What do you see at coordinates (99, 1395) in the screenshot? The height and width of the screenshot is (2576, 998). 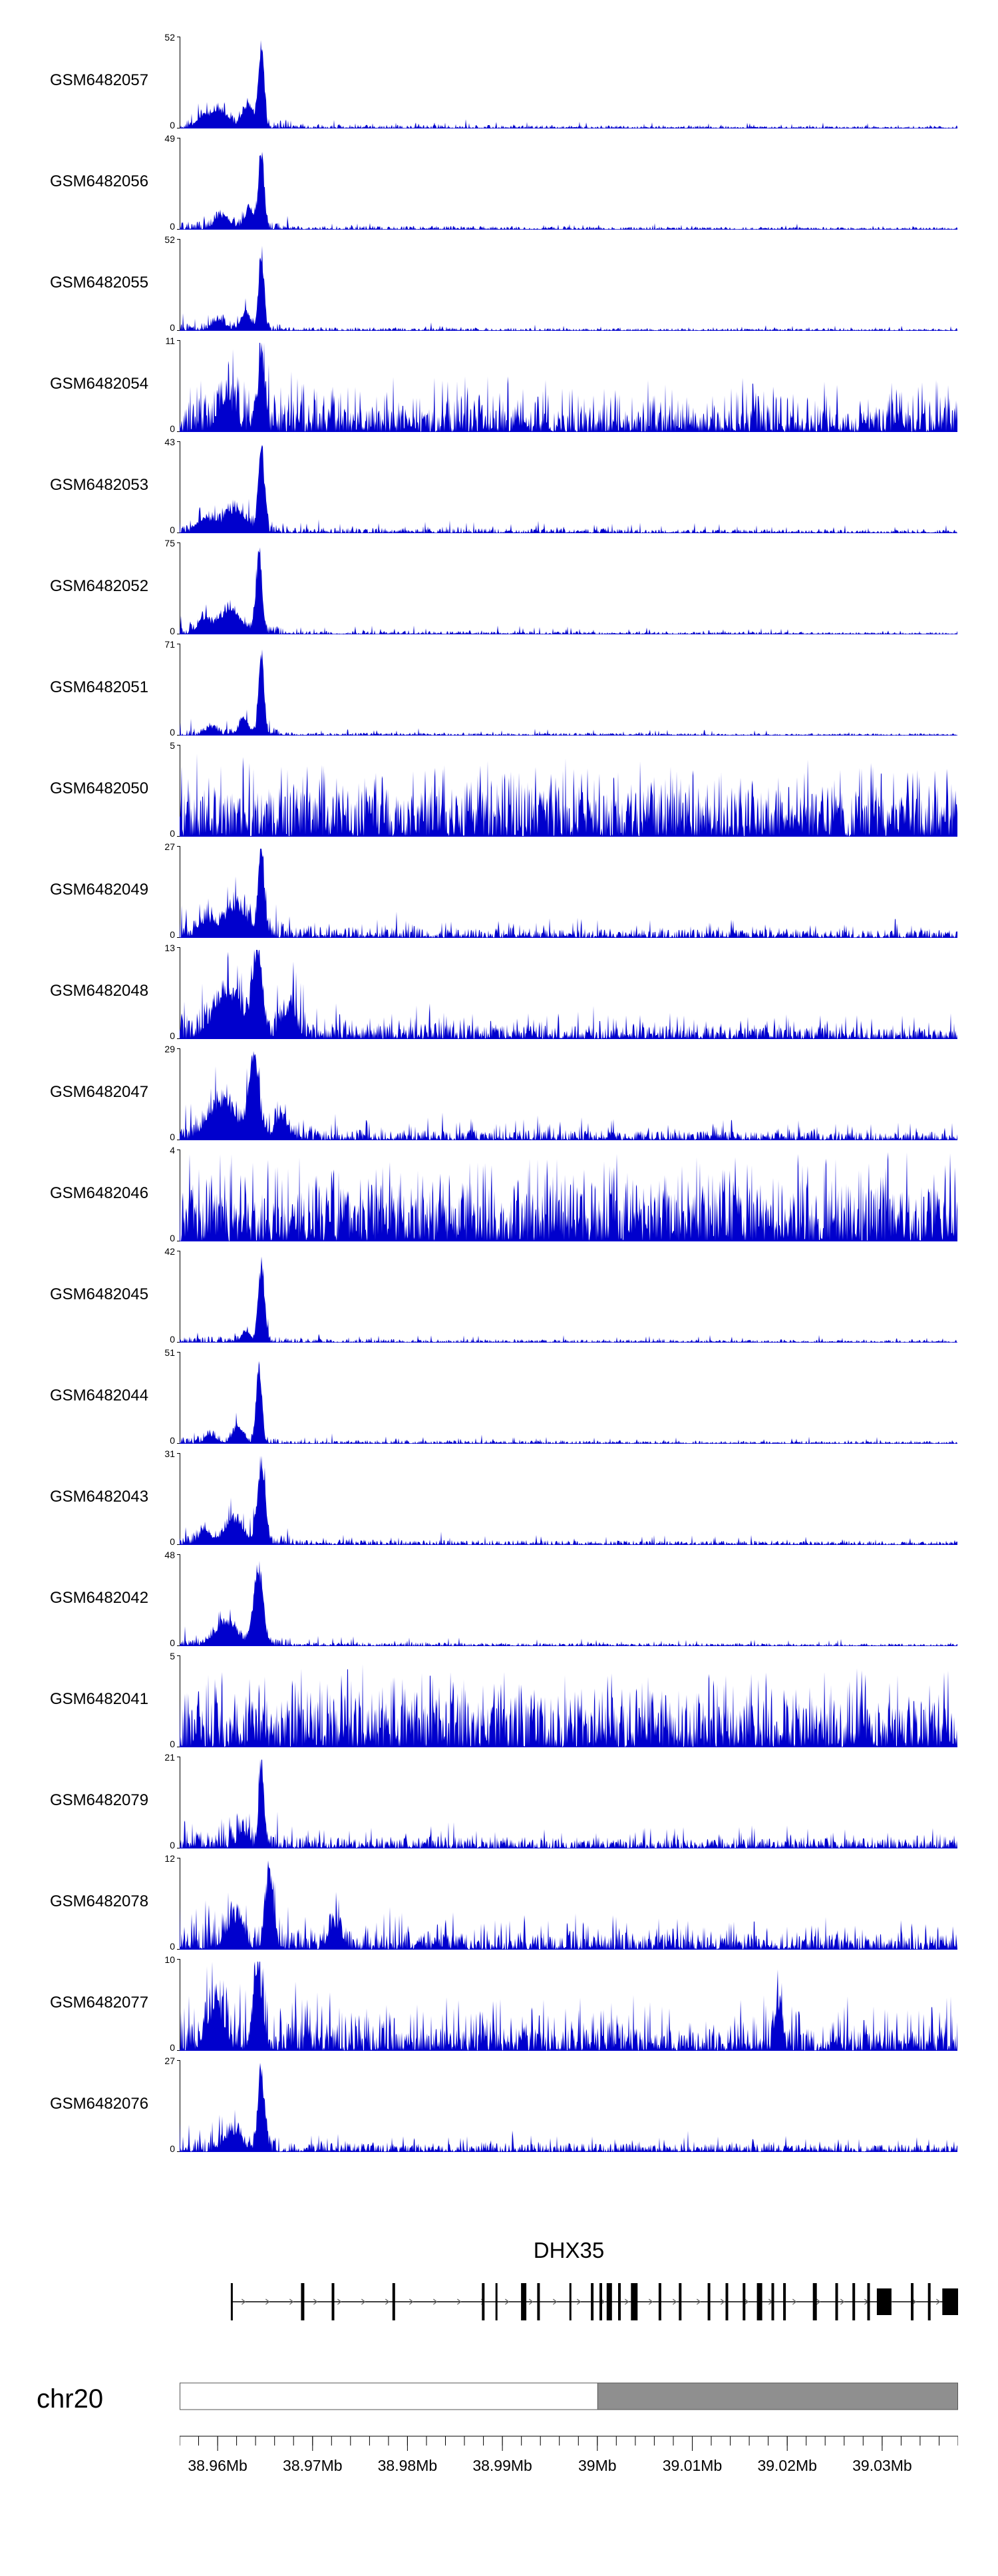 I see `track-label: GSM6482044` at bounding box center [99, 1395].